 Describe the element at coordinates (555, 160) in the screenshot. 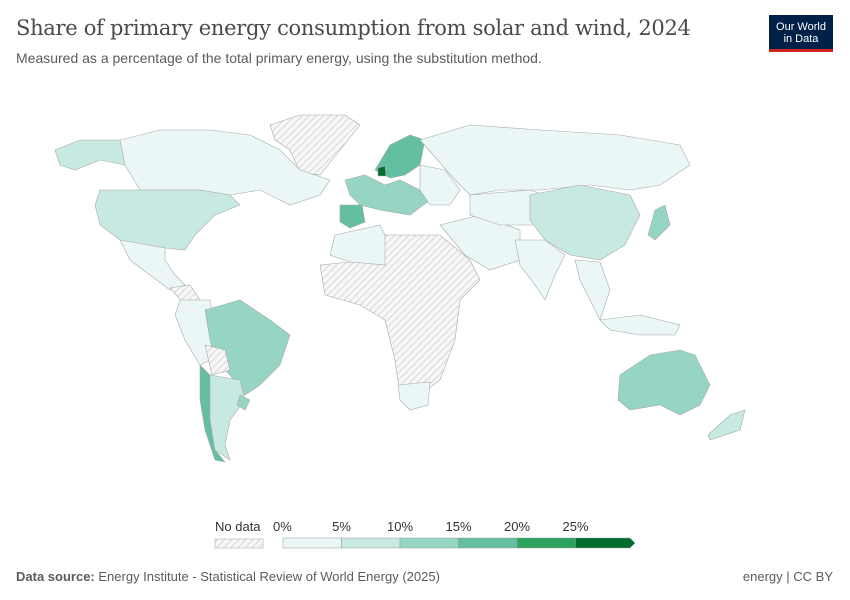

I see `region-russia` at that location.